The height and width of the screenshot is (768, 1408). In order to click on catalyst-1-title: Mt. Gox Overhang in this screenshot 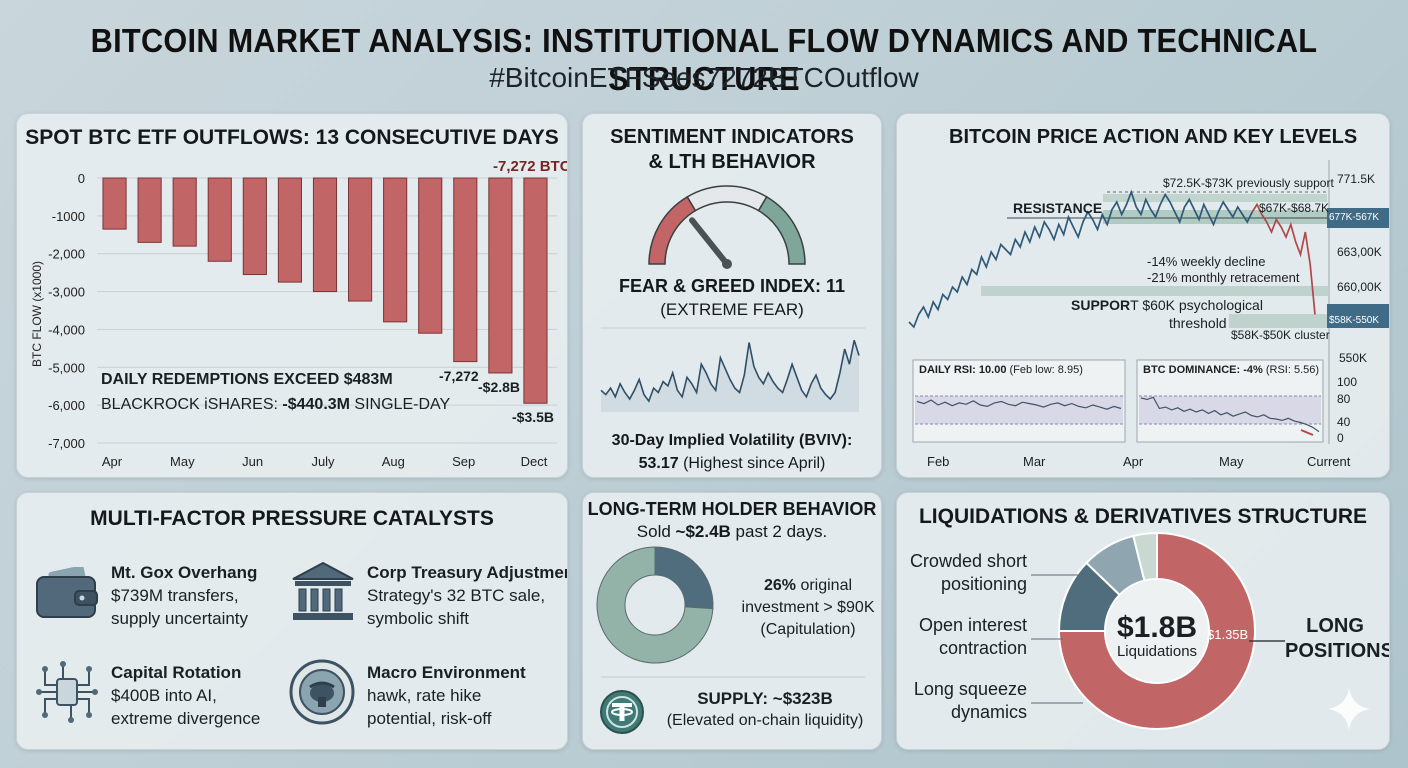, I will do `click(184, 572)`.